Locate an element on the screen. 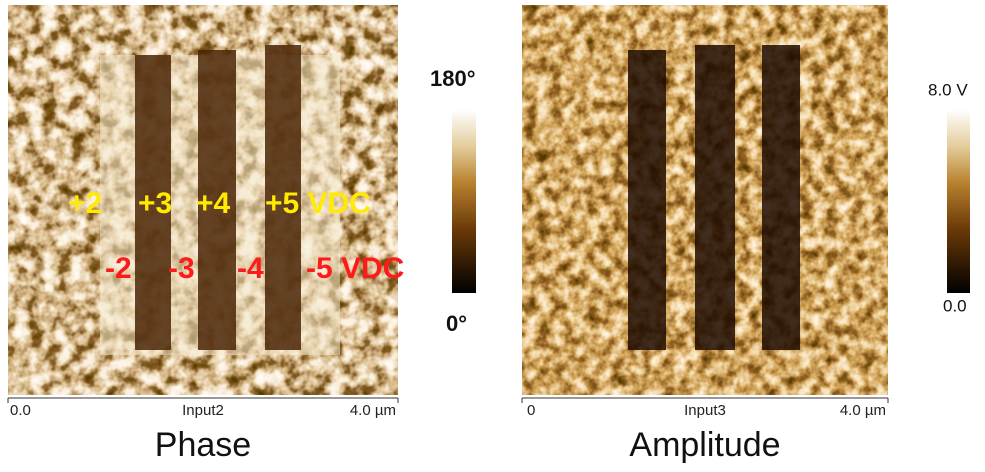 The width and height of the screenshot is (985, 472). panel-title: Amplitude is located at coordinates (704, 445).